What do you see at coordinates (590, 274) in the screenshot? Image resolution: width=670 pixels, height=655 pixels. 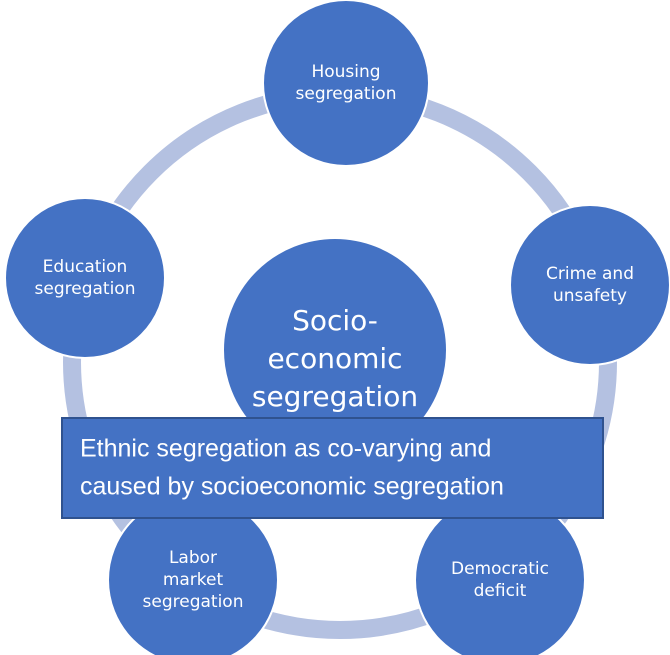 I see `node-label: Crime and` at bounding box center [590, 274].